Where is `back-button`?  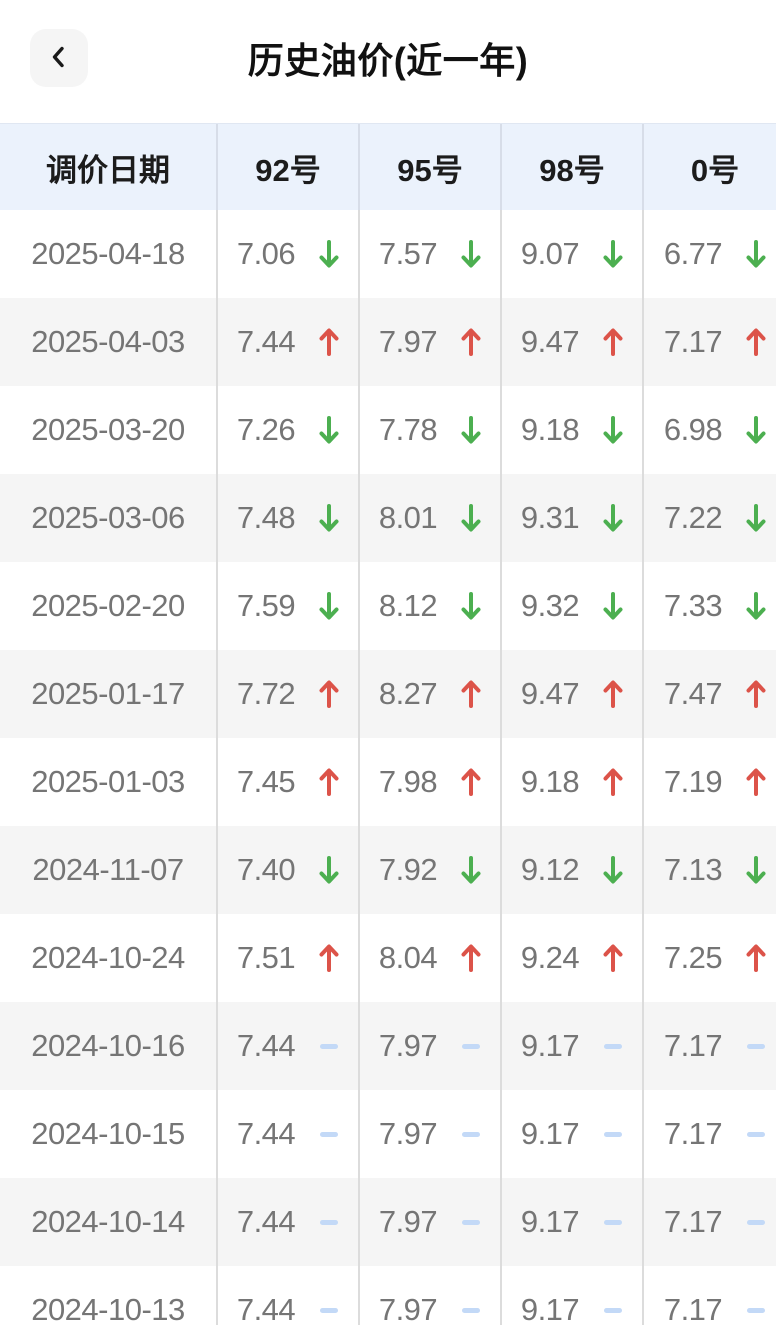 back-button is located at coordinates (59, 58).